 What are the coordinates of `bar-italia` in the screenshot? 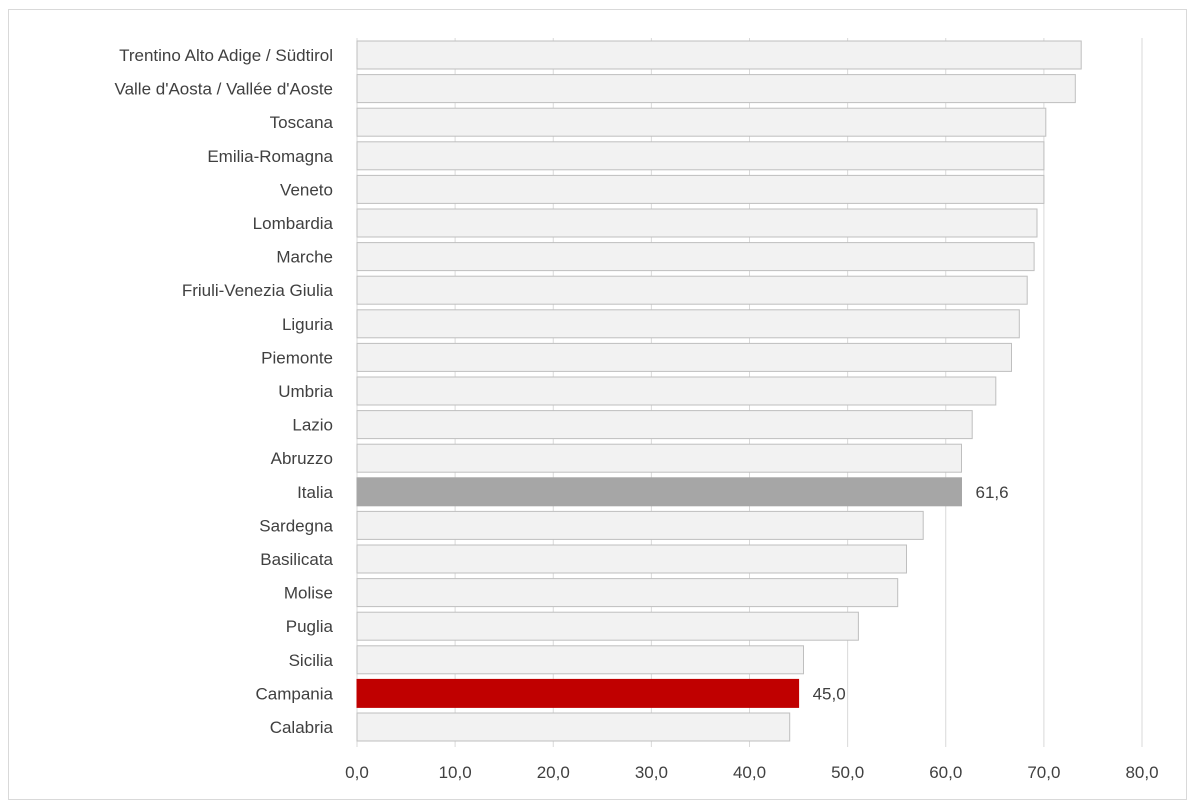 It's located at (659, 492).